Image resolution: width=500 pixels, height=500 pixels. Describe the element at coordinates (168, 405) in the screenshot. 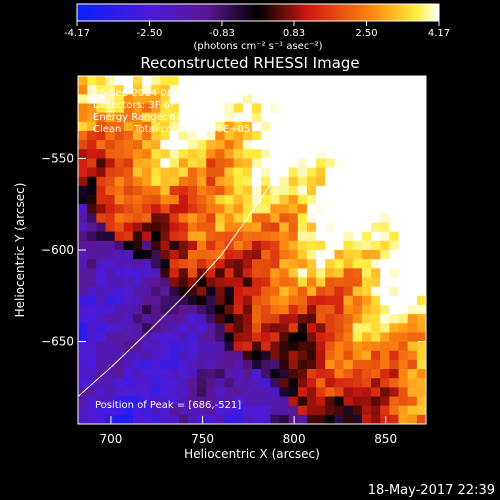

I see `peak-position-label: Position of Peak = [686,-521]` at that location.